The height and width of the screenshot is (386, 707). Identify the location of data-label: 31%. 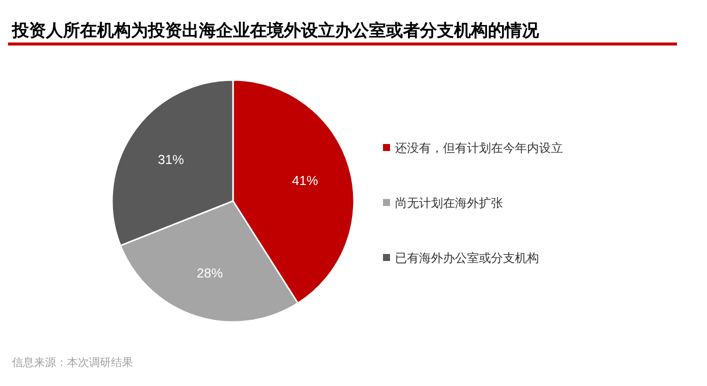
(171, 159).